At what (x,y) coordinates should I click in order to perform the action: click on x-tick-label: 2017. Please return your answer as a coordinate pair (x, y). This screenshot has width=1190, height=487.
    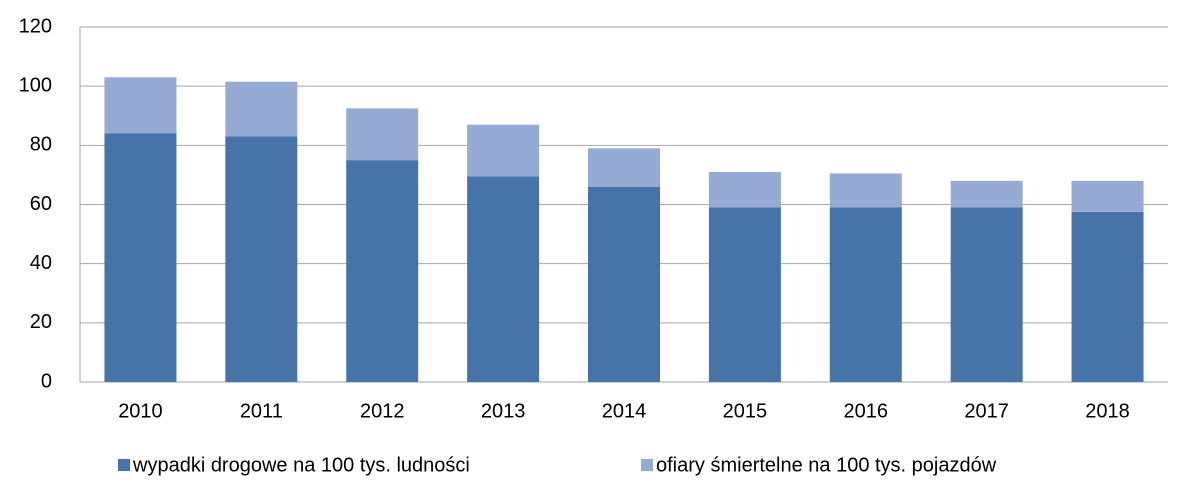
    Looking at the image, I should click on (986, 411).